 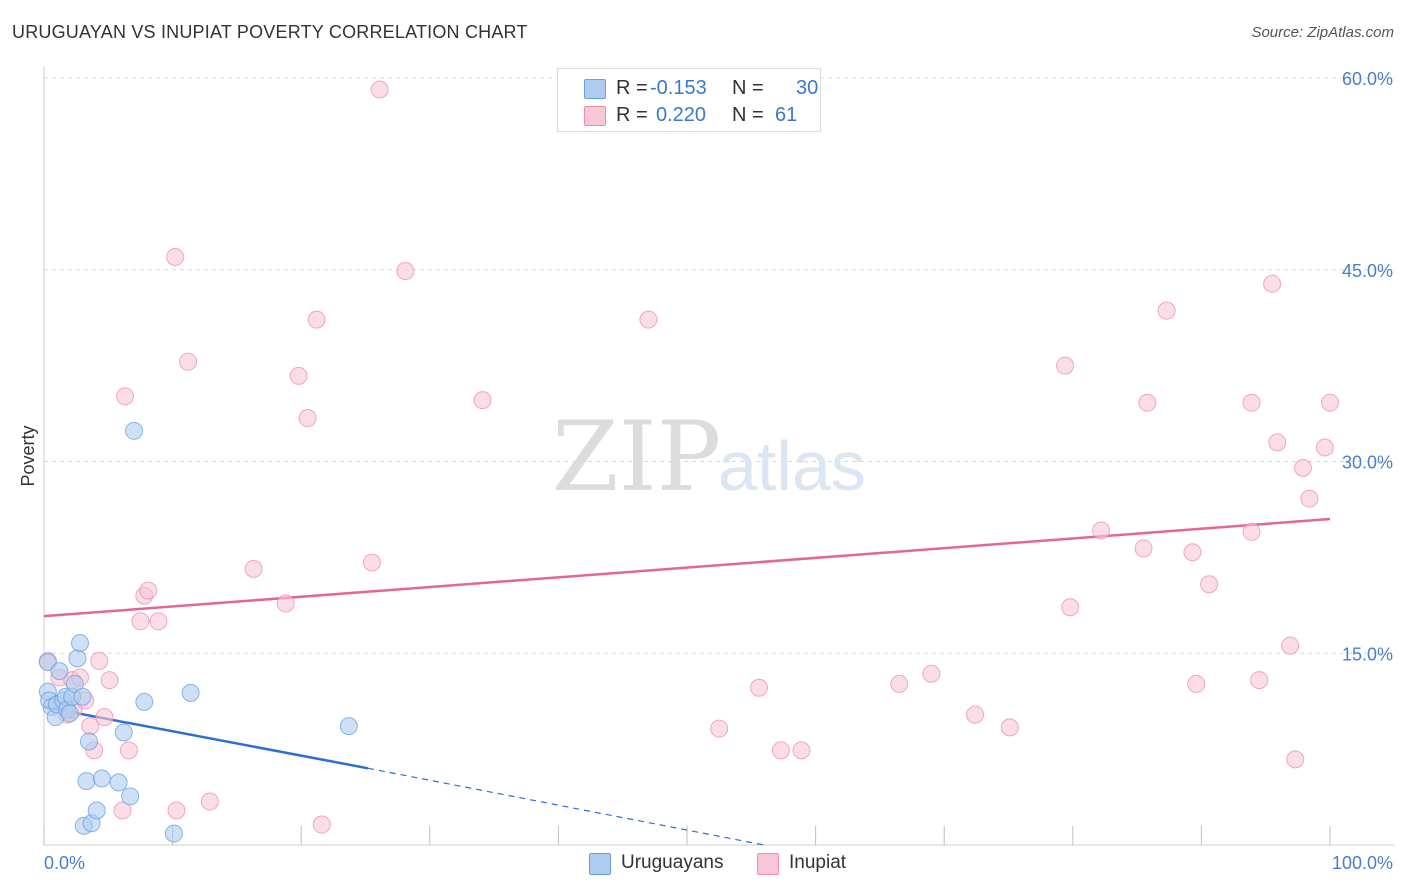 What do you see at coordinates (636, 457) in the screenshot?
I see `watermark-zip: ZIP` at bounding box center [636, 457].